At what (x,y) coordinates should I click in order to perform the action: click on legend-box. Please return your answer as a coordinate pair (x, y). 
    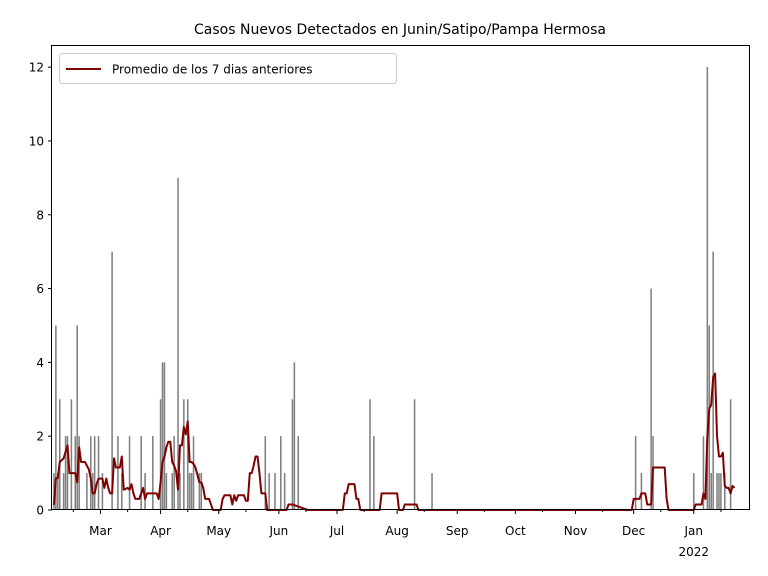
    Looking at the image, I should click on (228, 68).